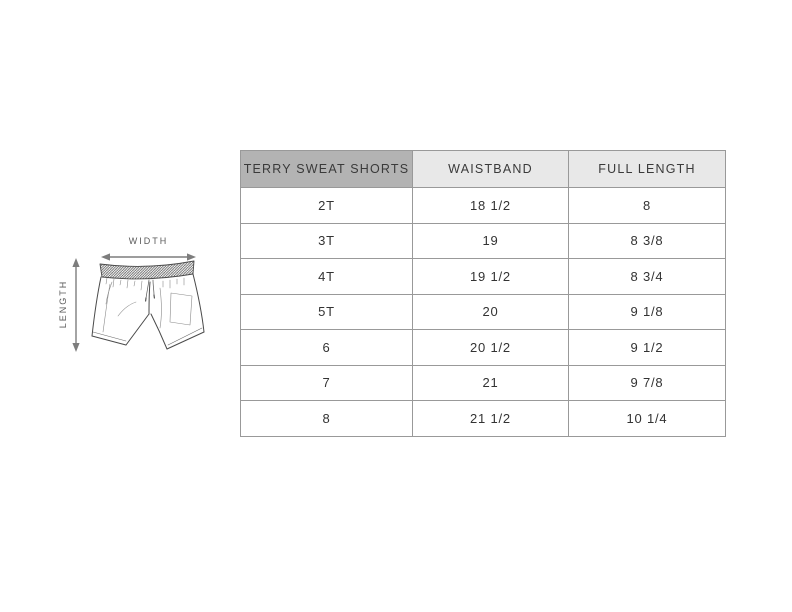 The image size is (792, 612). I want to click on length-arrow-icon, so click(76, 305).